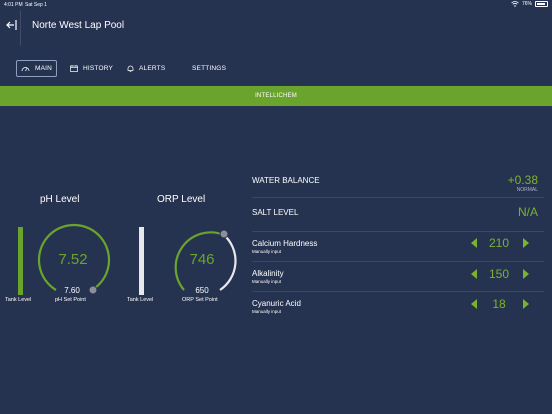 Image resolution: width=552 pixels, height=414 pixels. What do you see at coordinates (474, 243) in the screenshot?
I see `calcium-hardness-decrease-icon` at bounding box center [474, 243].